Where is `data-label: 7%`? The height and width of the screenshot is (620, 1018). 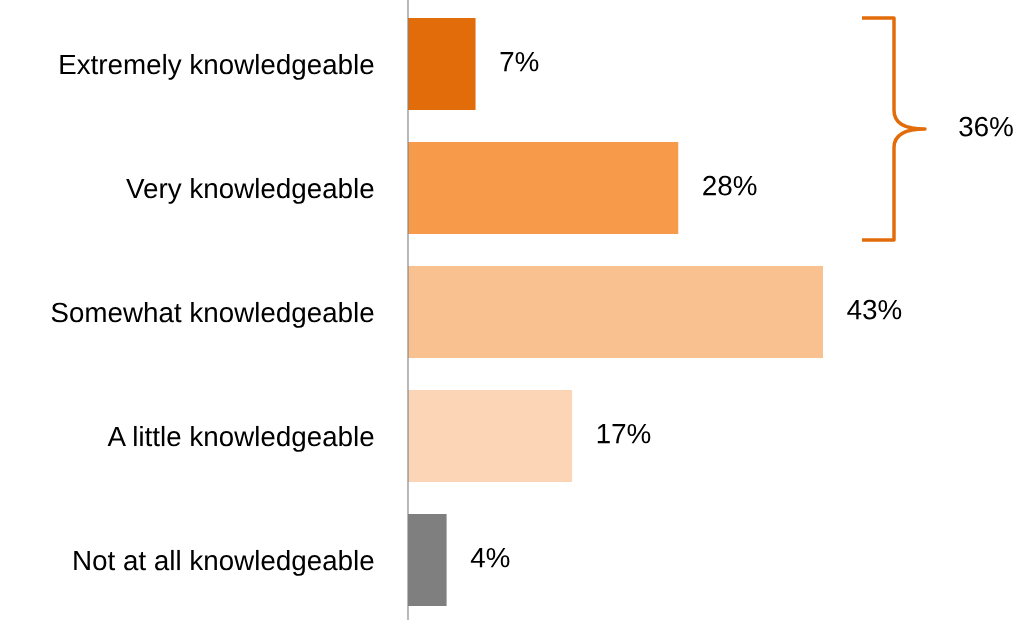 data-label: 7% is located at coordinates (519, 61).